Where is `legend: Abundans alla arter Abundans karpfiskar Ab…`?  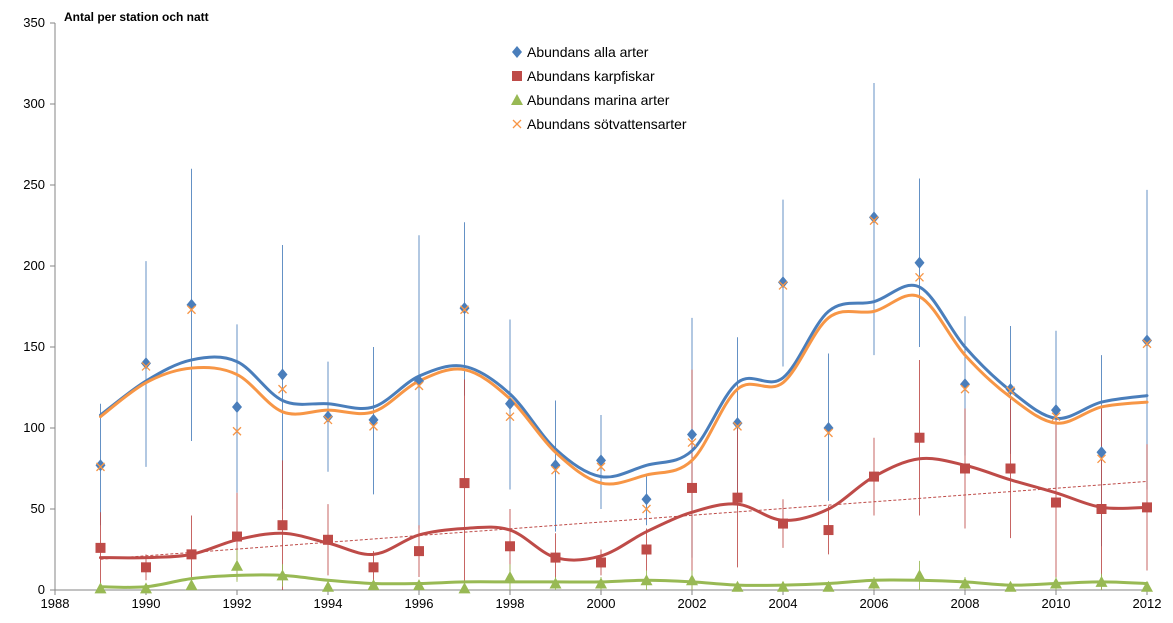 legend: Abundans alla arter Abundans karpfiskar Ab… is located at coordinates (599, 88).